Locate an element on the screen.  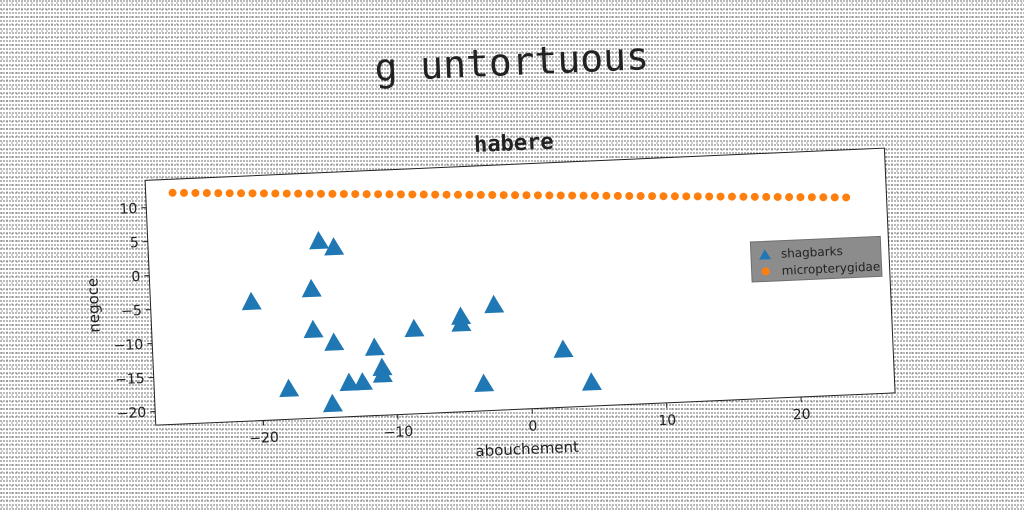
legend-marker-shagbarks is located at coordinates (765, 254).